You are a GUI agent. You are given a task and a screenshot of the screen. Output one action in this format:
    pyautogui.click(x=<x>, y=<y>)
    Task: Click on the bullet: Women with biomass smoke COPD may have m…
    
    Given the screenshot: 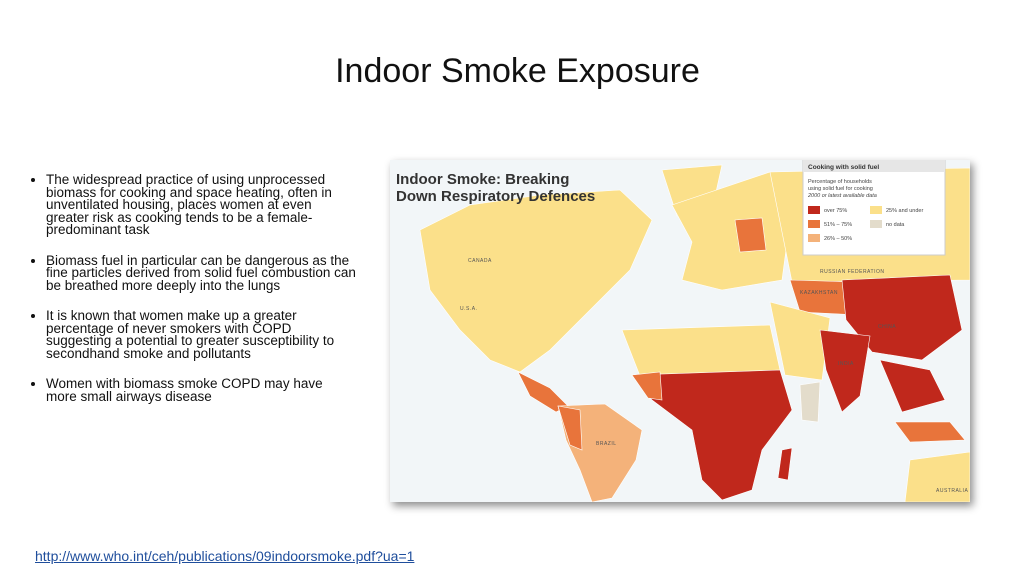 What is the action you would take?
    pyautogui.click(x=201, y=390)
    